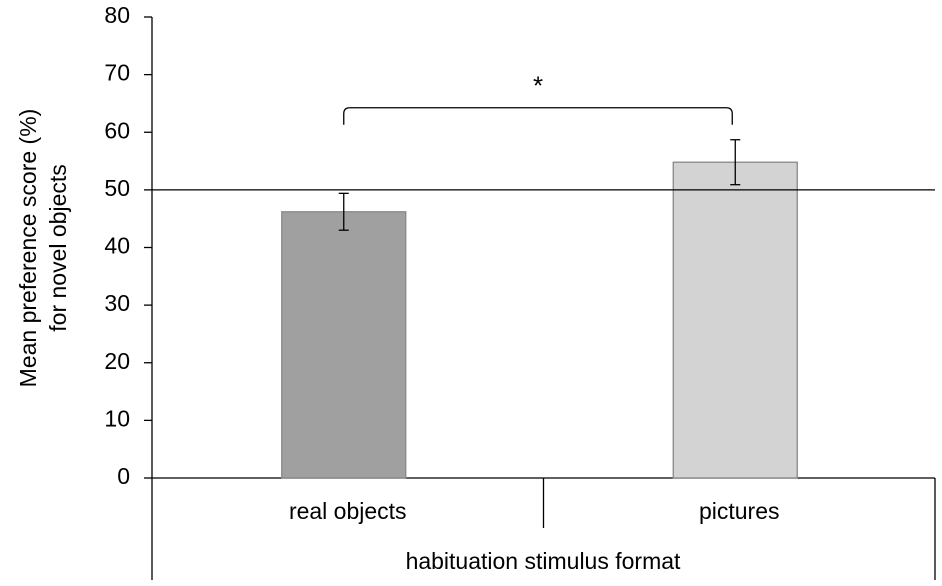 The width and height of the screenshot is (942, 586). What do you see at coordinates (117, 418) in the screenshot?
I see `y-tick-label: 10` at bounding box center [117, 418].